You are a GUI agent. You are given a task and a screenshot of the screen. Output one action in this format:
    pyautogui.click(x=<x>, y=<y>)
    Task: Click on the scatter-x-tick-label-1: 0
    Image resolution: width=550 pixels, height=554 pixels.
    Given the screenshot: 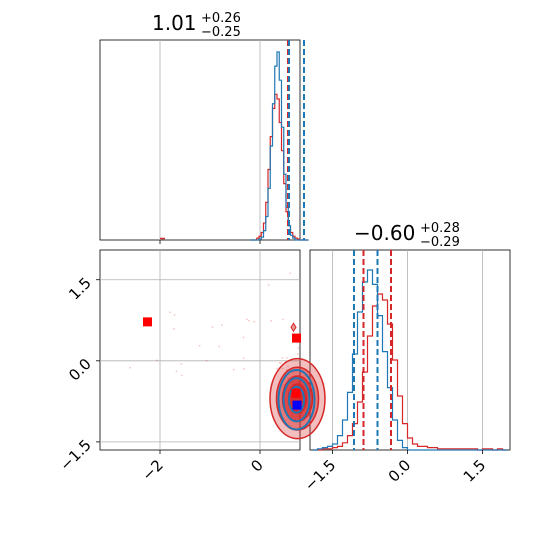 What is the action you would take?
    pyautogui.click(x=256, y=465)
    